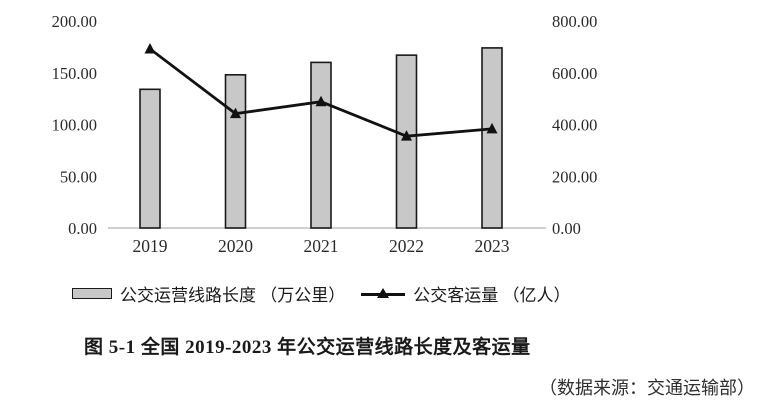 This screenshot has height=408, width=771. I want to click on x-axis-label-2019: 2019, so click(150, 246).